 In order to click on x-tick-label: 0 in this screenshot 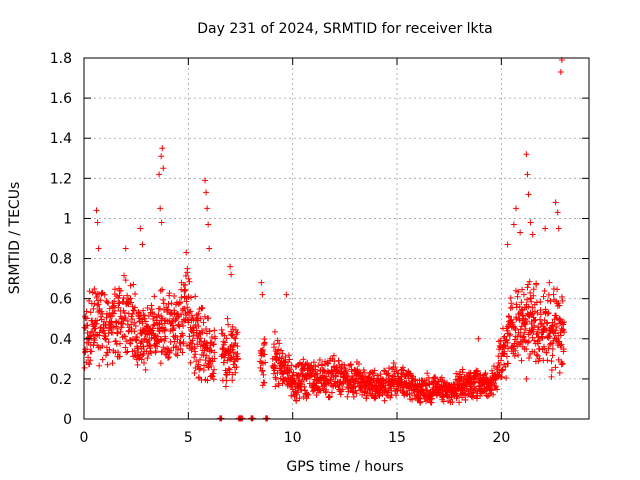, I will do `click(84, 438)`.